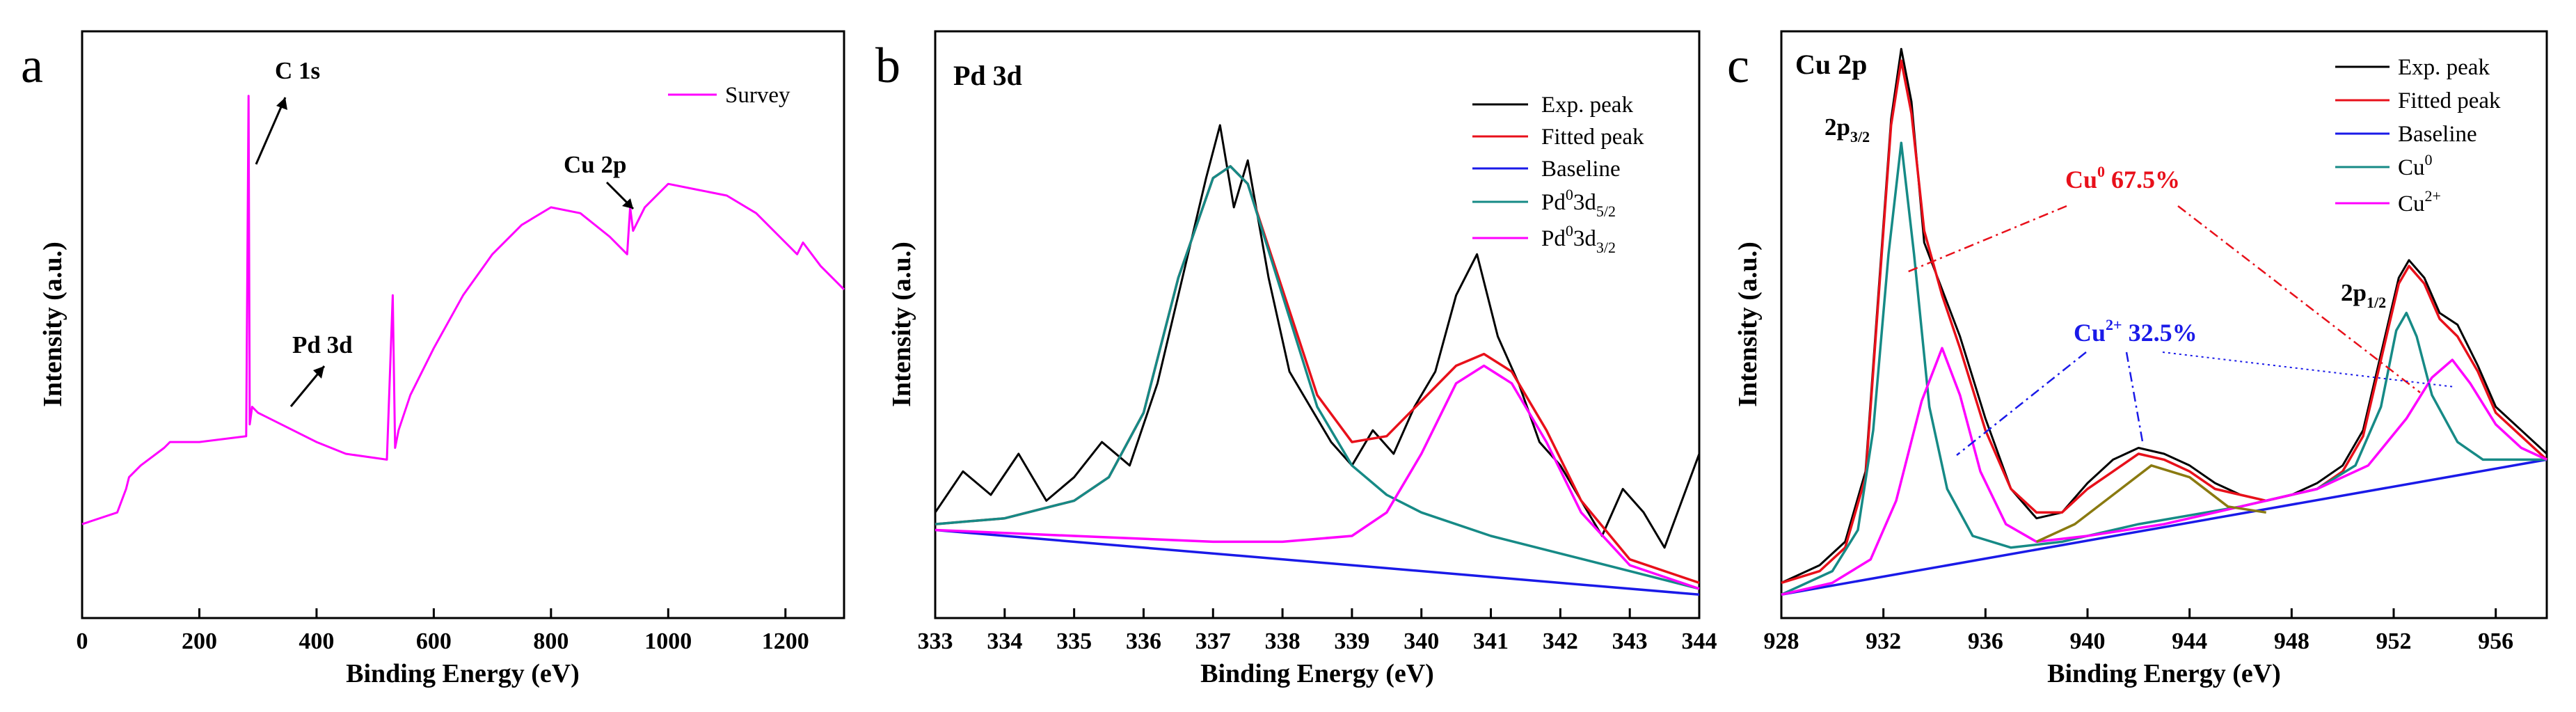 The width and height of the screenshot is (2576, 712). I want to click on panel-a-legend: Survey, so click(729, 95).